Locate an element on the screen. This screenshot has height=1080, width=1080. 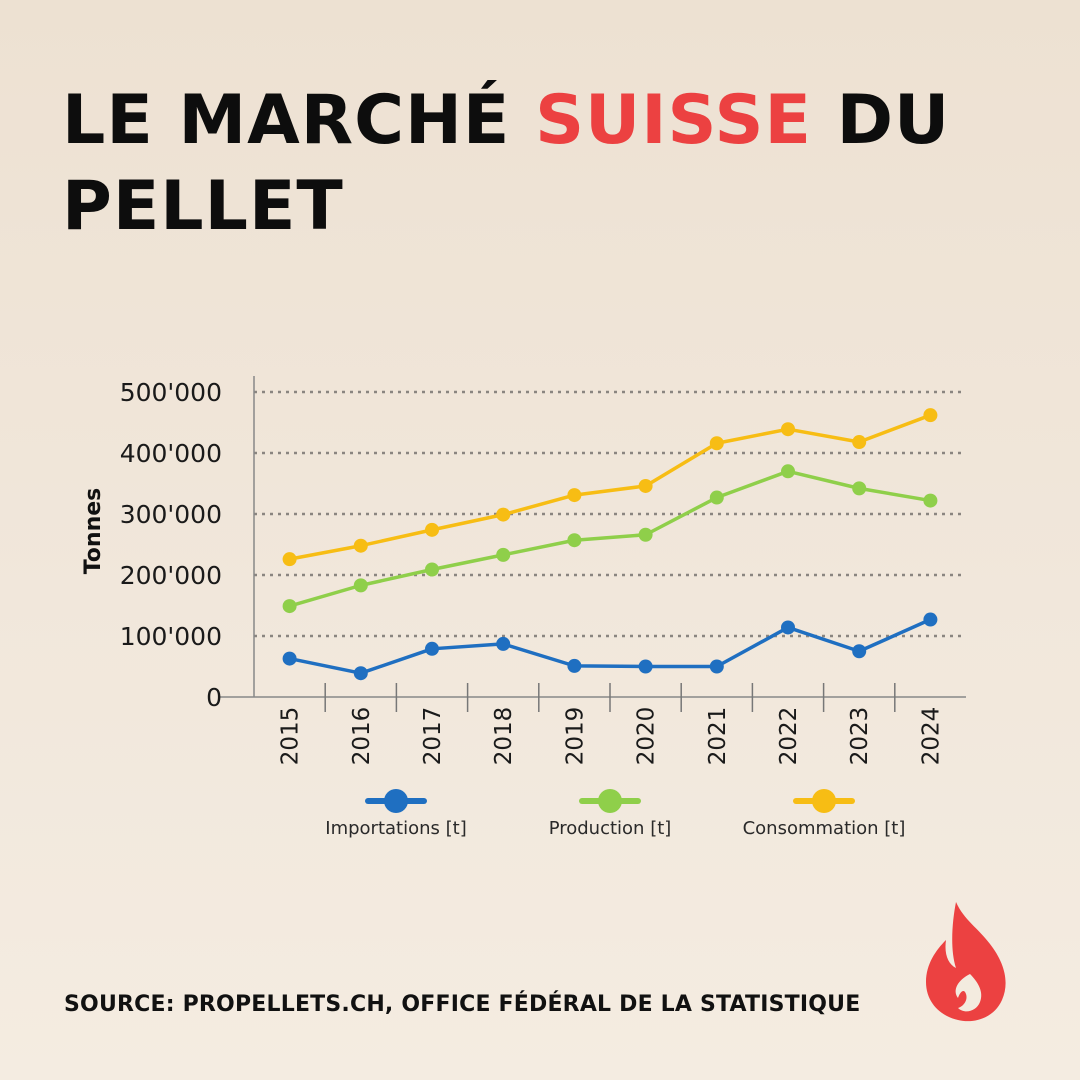
x-tick-label: 2016 is located at coordinates (362, 736).